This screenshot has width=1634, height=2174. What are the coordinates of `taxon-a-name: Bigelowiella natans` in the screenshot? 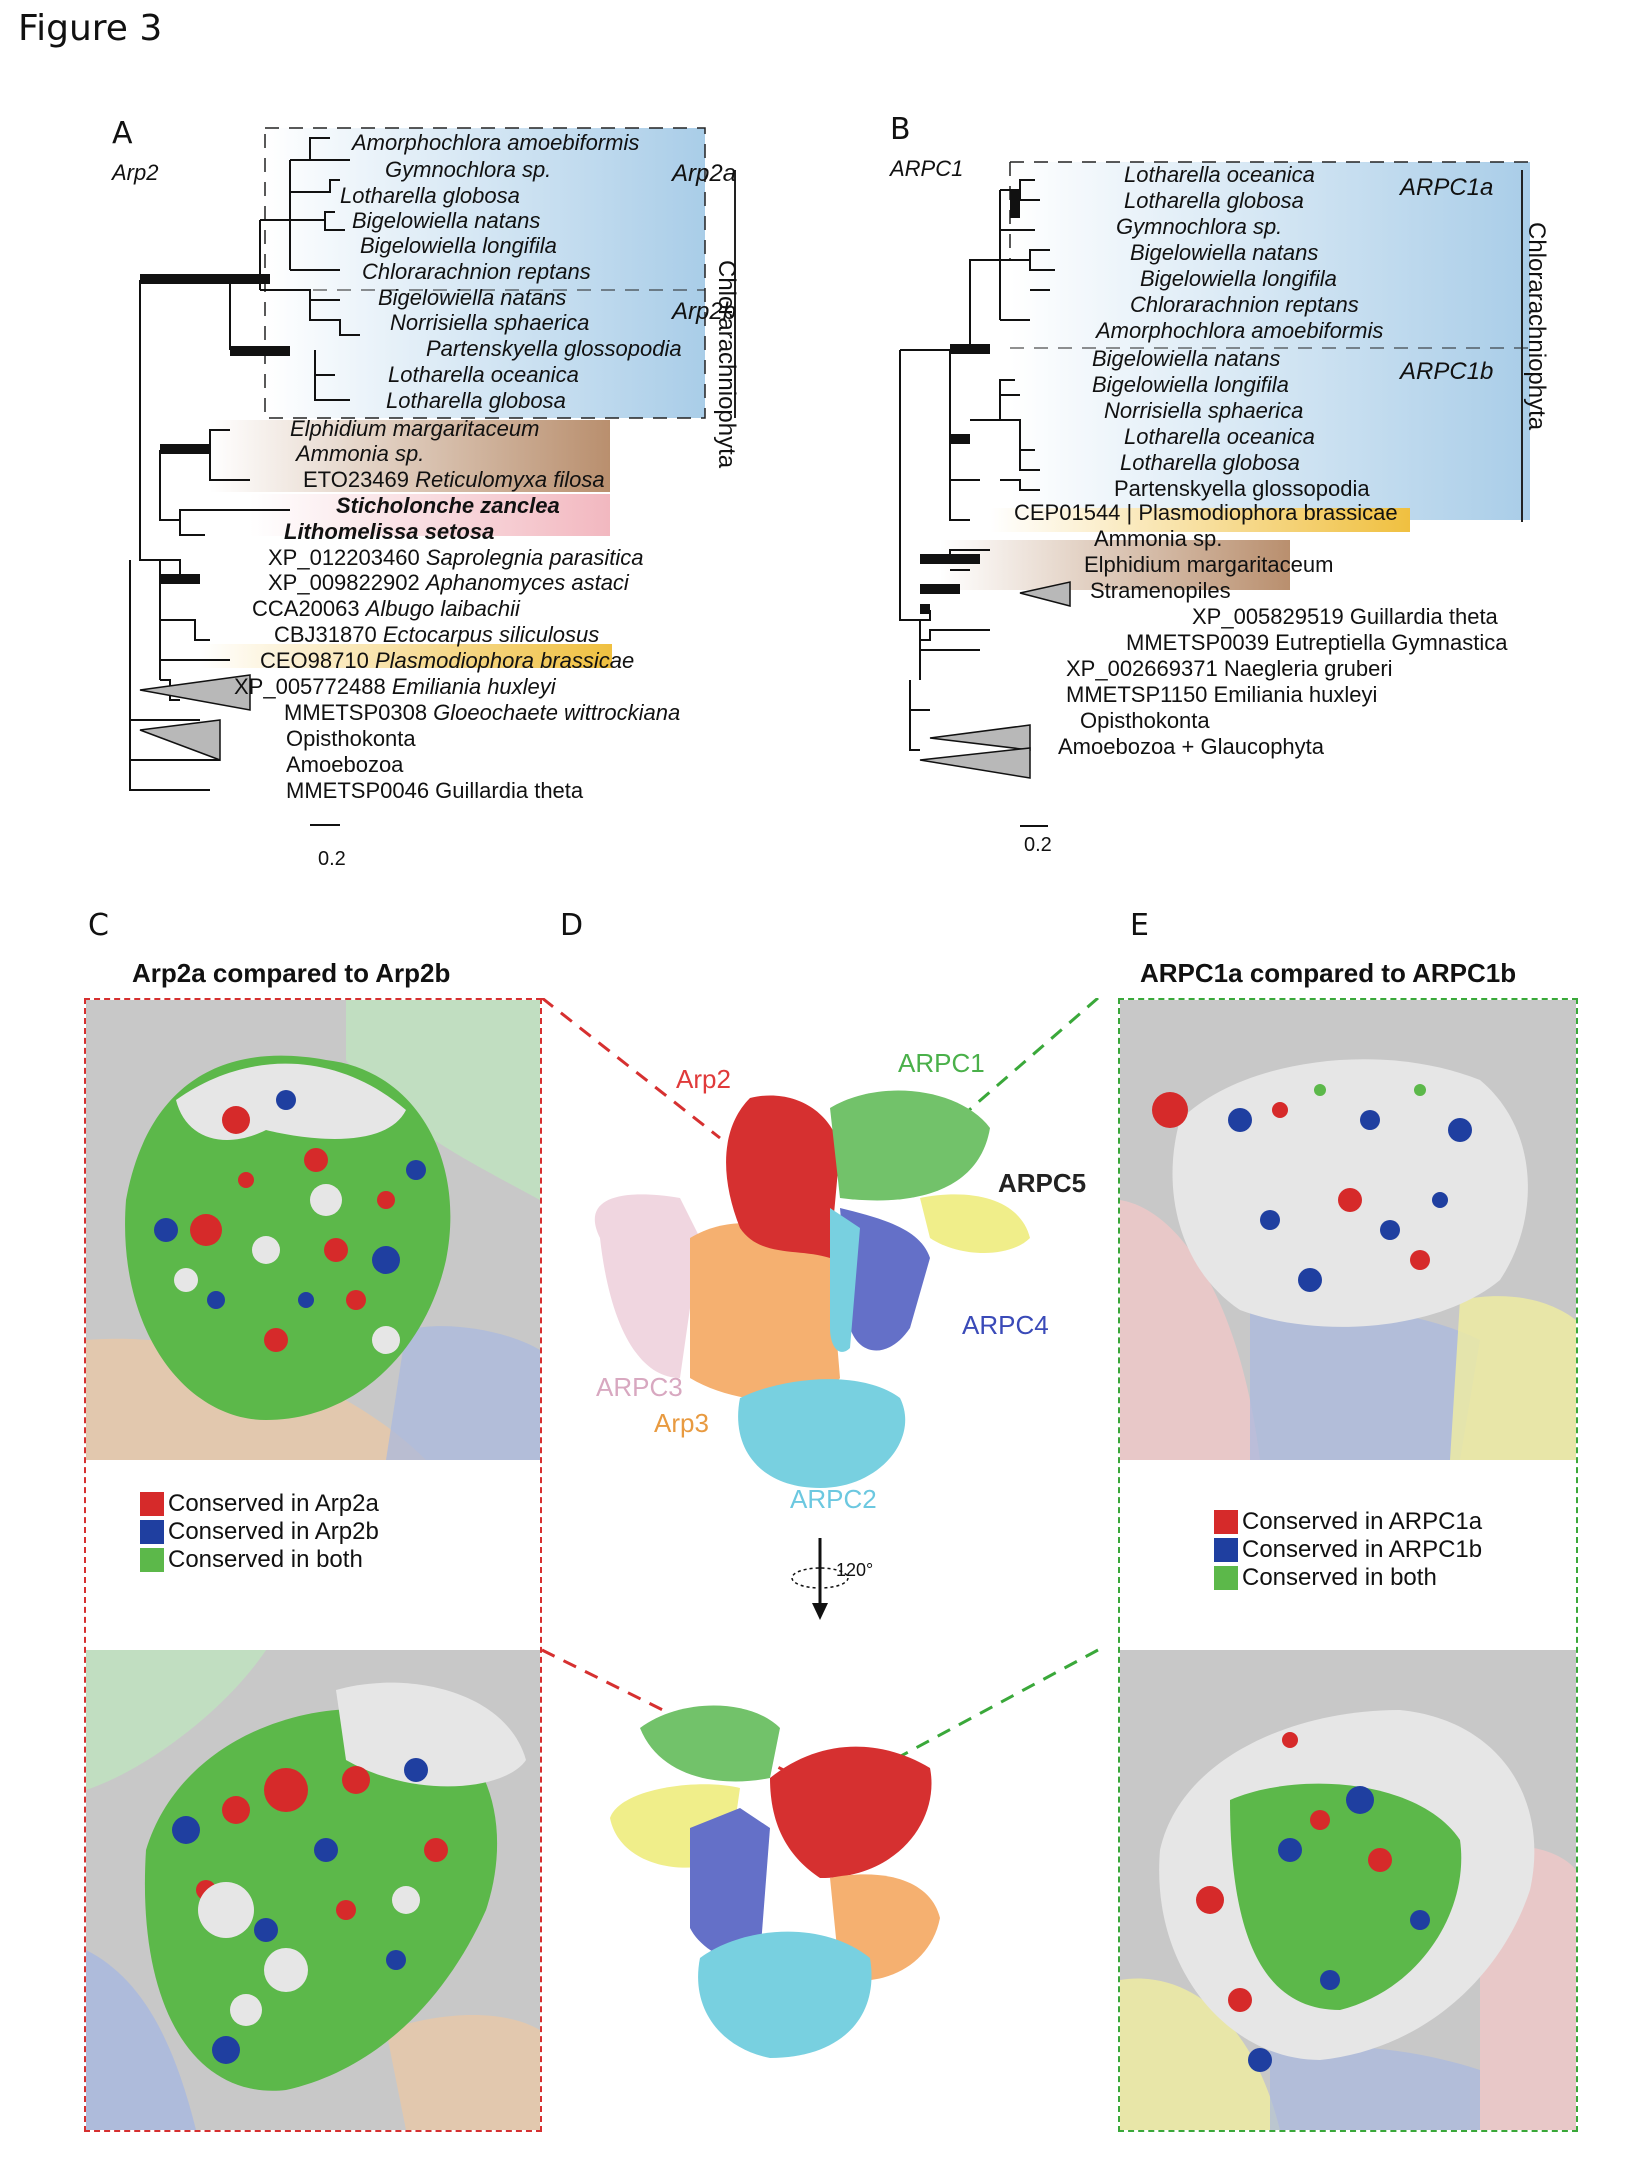 It's located at (472, 297).